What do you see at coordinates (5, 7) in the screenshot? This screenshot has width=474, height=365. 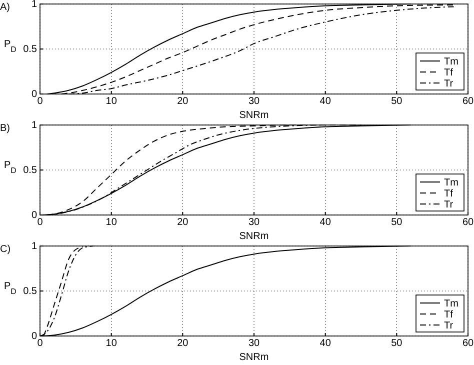 I see `chart-title: A)` at bounding box center [5, 7].